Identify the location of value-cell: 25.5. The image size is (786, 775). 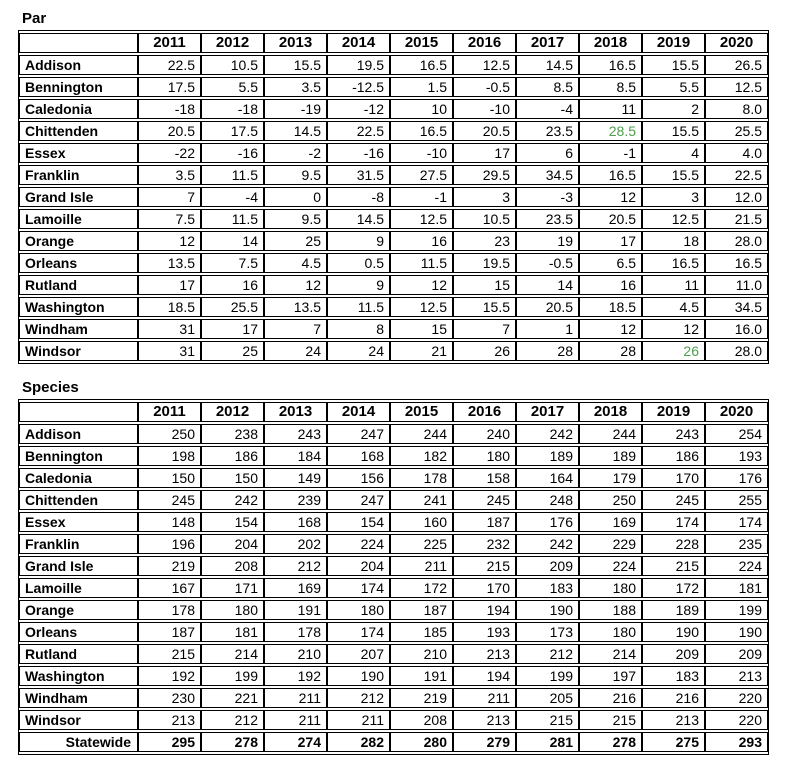
(232, 307).